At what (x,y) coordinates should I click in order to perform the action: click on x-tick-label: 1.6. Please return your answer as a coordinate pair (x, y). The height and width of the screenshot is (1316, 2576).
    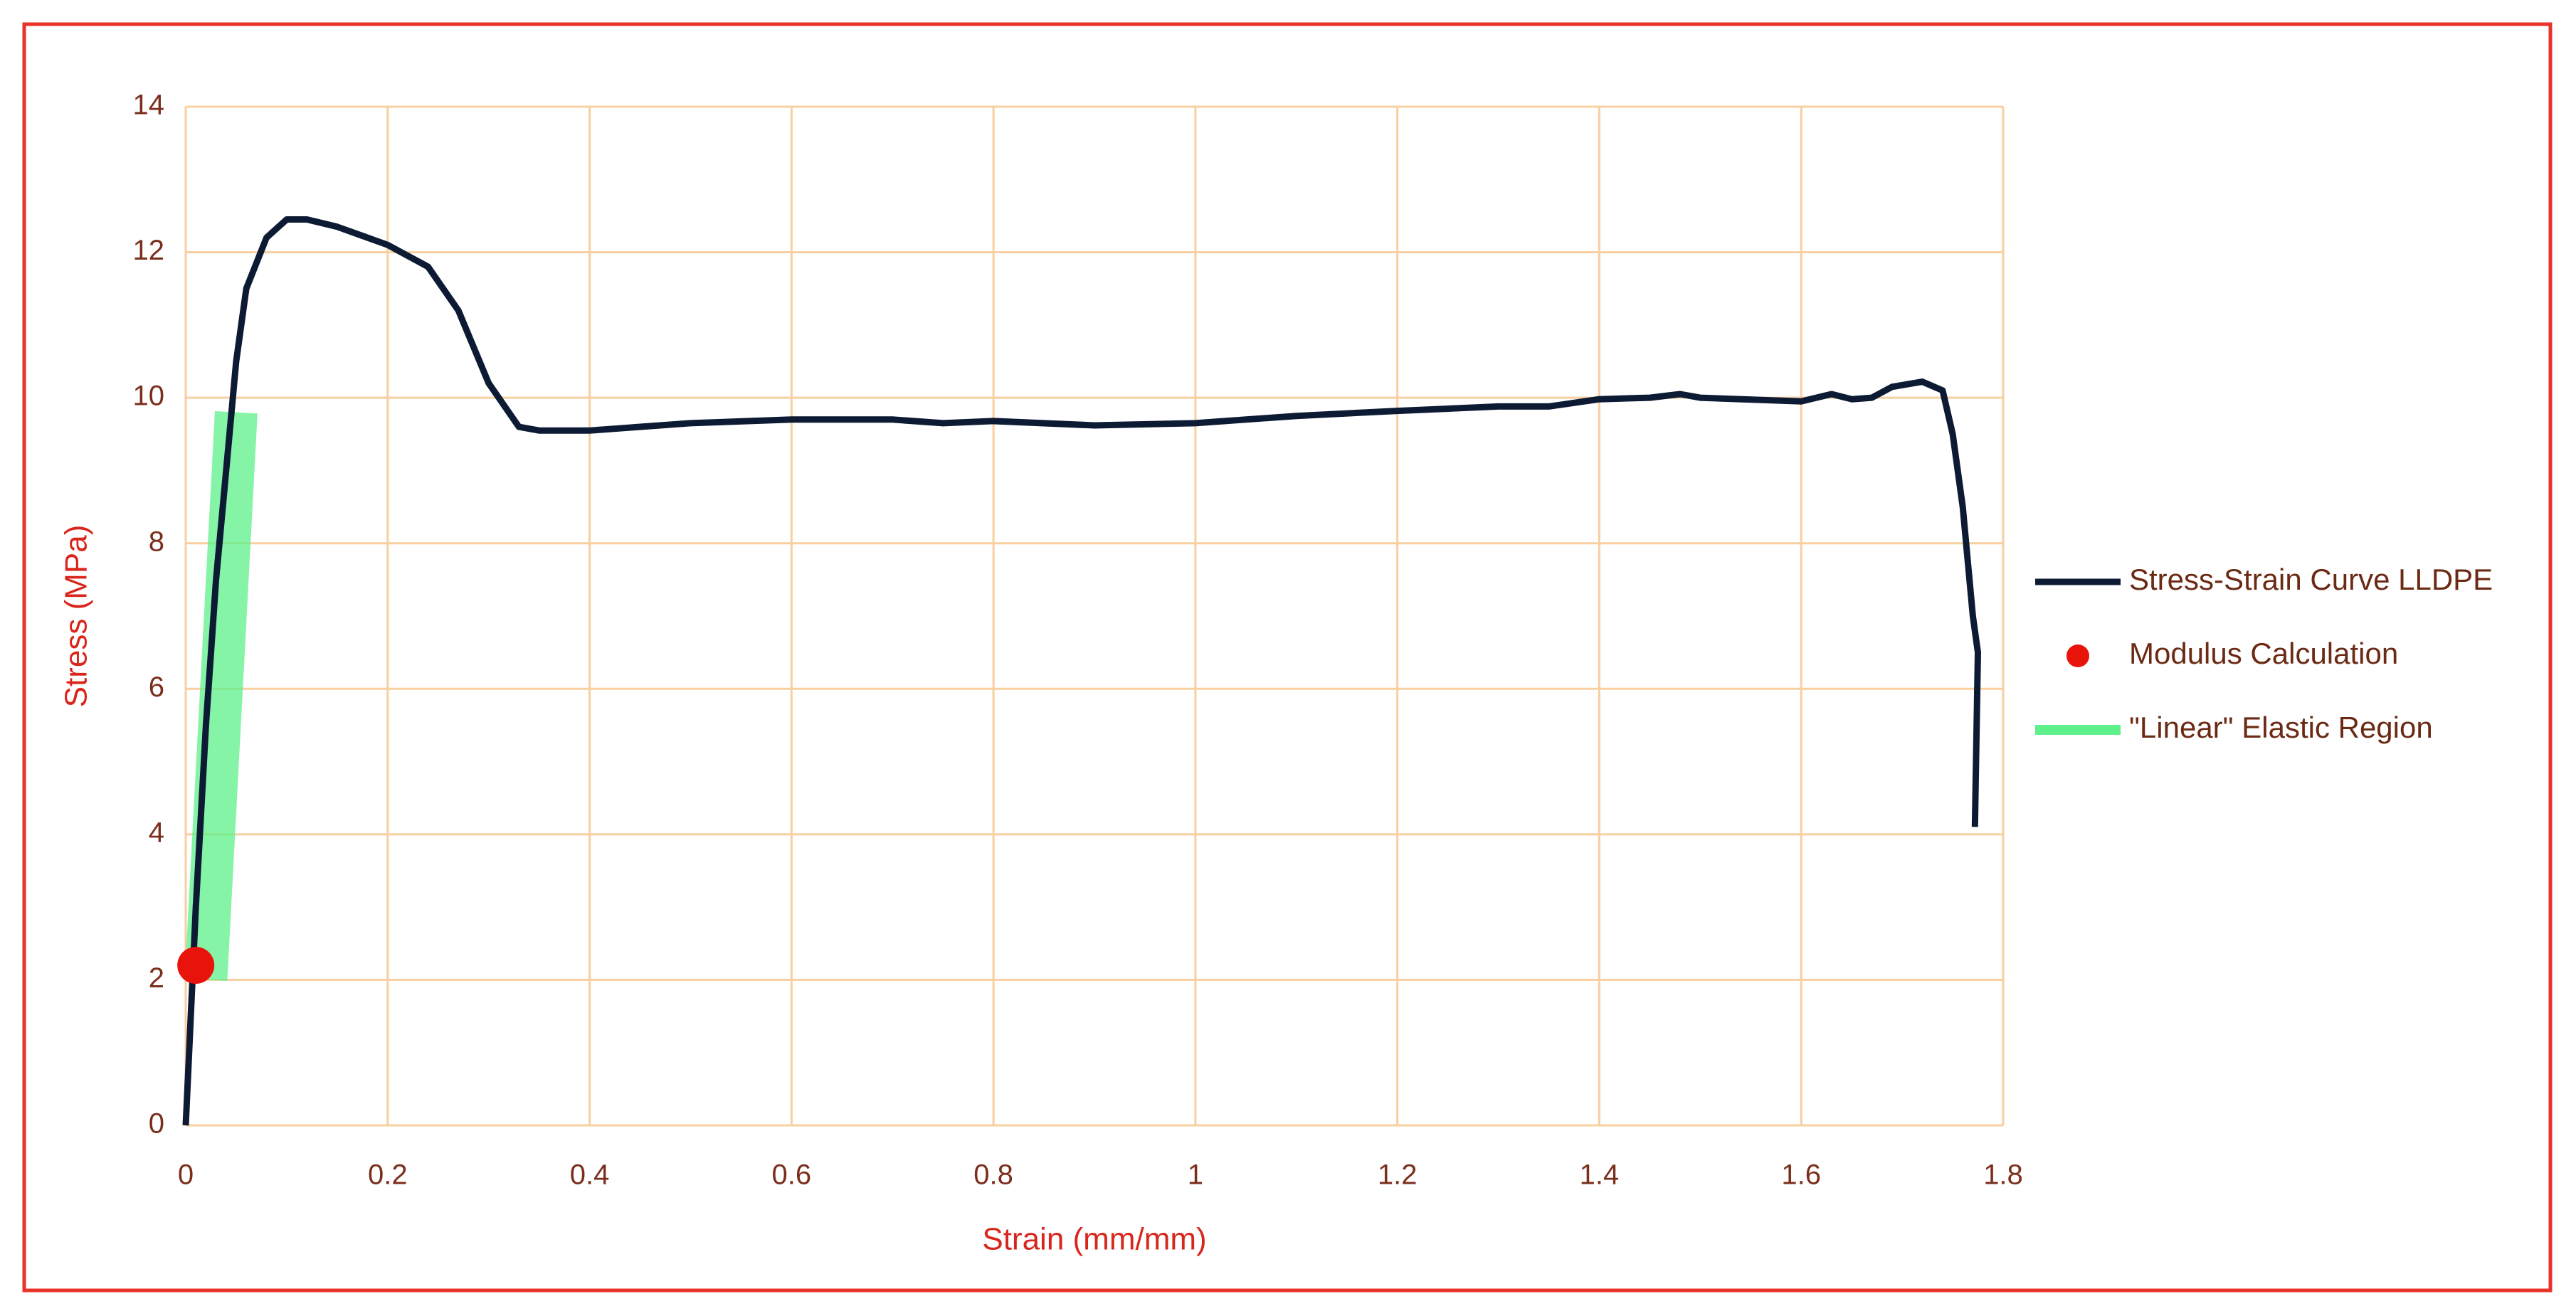
    Looking at the image, I should click on (1801, 1175).